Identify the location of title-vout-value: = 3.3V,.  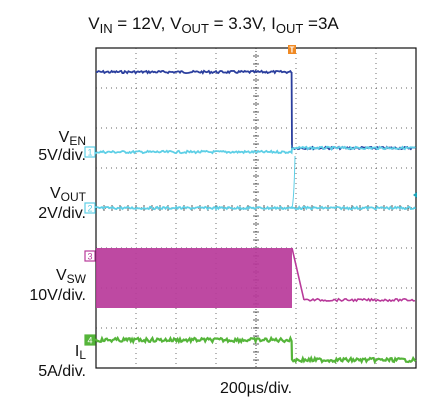
(240, 23).